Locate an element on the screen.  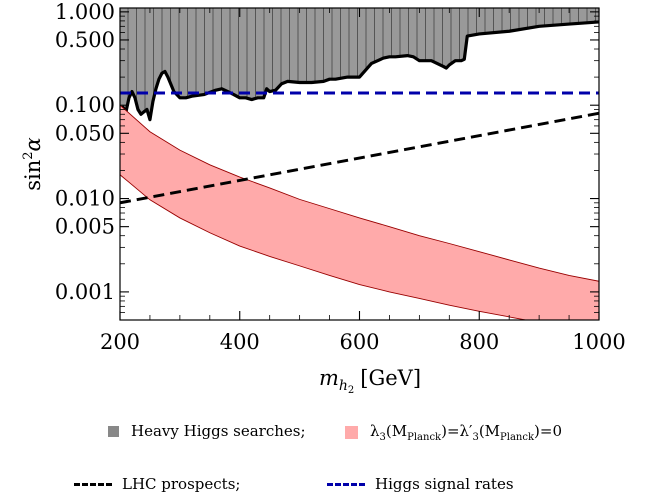
y-axis-label-greek: α is located at coordinates (33, 144).